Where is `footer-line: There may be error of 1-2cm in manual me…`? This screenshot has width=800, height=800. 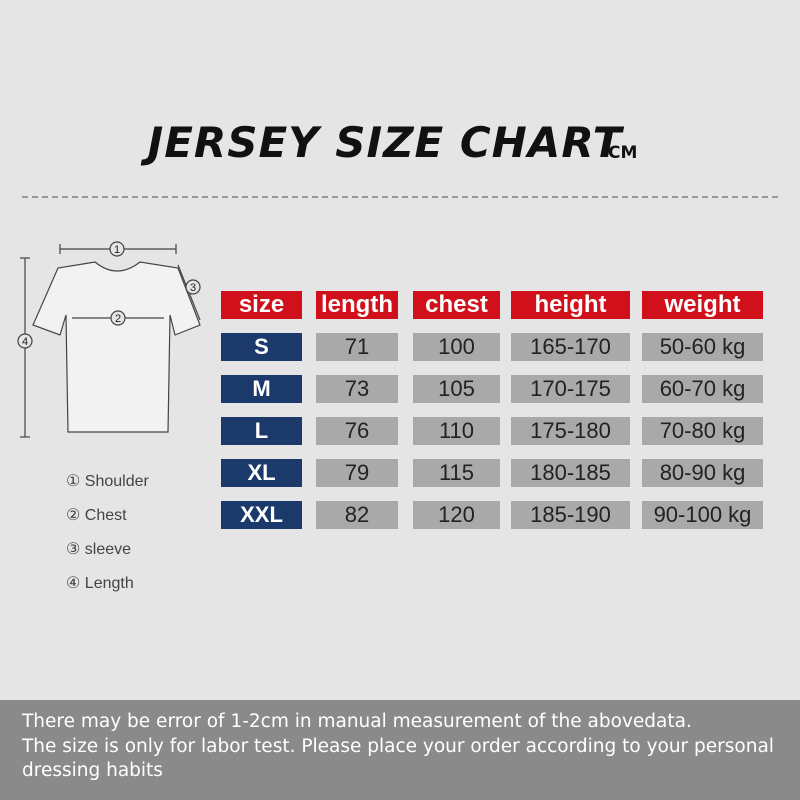 footer-line: There may be error of 1-2cm in manual me… is located at coordinates (357, 721).